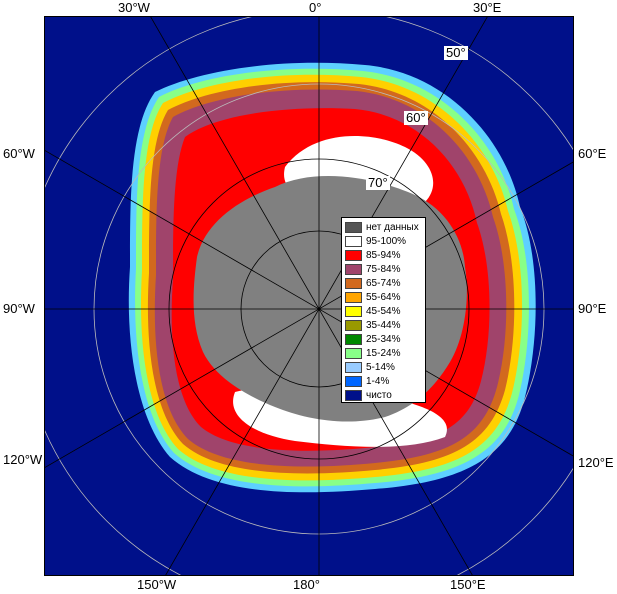 This screenshot has height=594, width=617. Describe the element at coordinates (380, 367) in the screenshot. I see `legend-label: 5-14%` at that location.